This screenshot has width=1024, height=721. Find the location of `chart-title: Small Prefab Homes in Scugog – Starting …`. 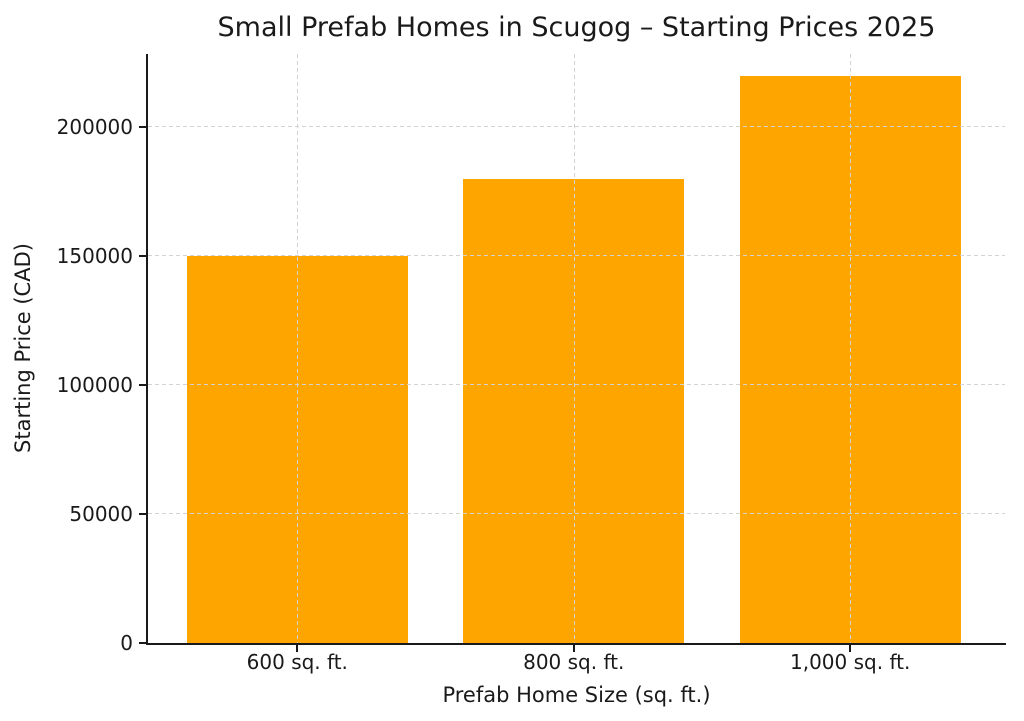

chart-title: Small Prefab Homes in Scugog – Starting … is located at coordinates (576, 27).